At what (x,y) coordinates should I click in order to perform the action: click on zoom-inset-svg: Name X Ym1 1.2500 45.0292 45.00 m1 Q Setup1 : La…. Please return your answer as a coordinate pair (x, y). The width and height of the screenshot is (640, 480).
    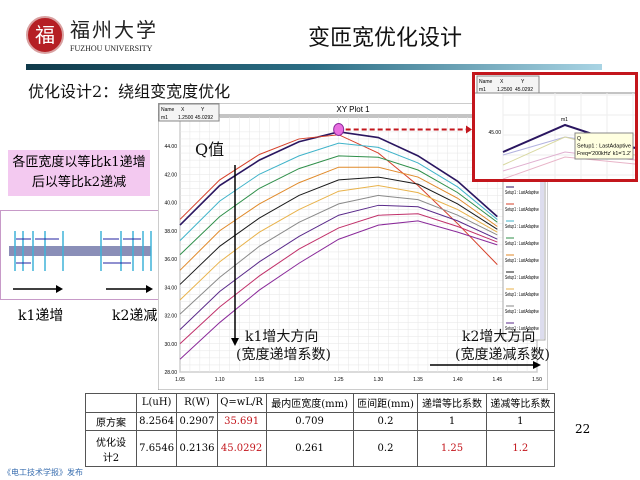
    Looking at the image, I should click on (555, 127).